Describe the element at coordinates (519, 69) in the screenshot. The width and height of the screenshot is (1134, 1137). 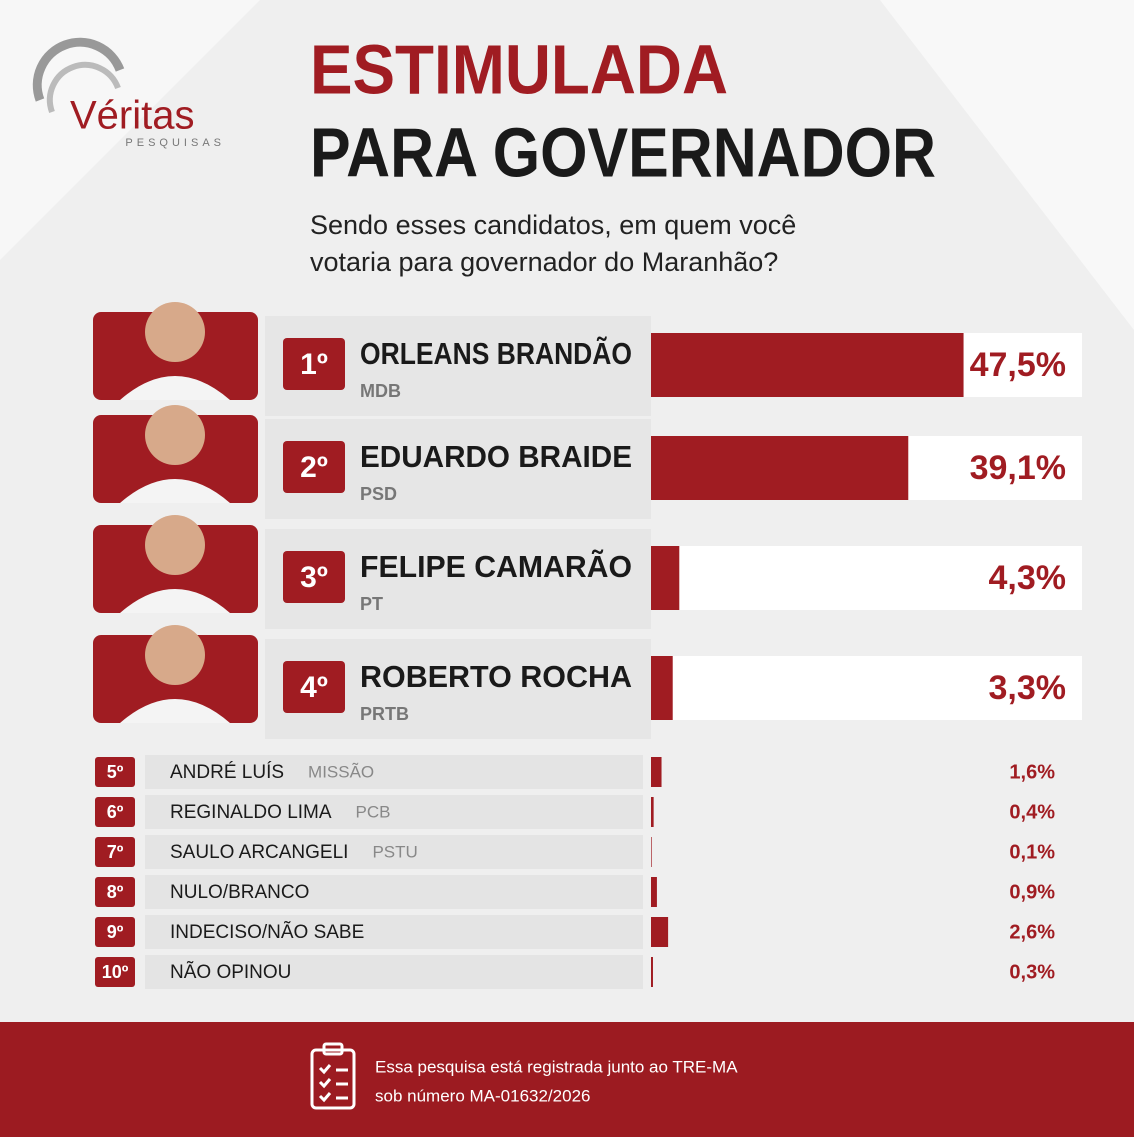
I see `chart-title: ESTIMULADA` at that location.